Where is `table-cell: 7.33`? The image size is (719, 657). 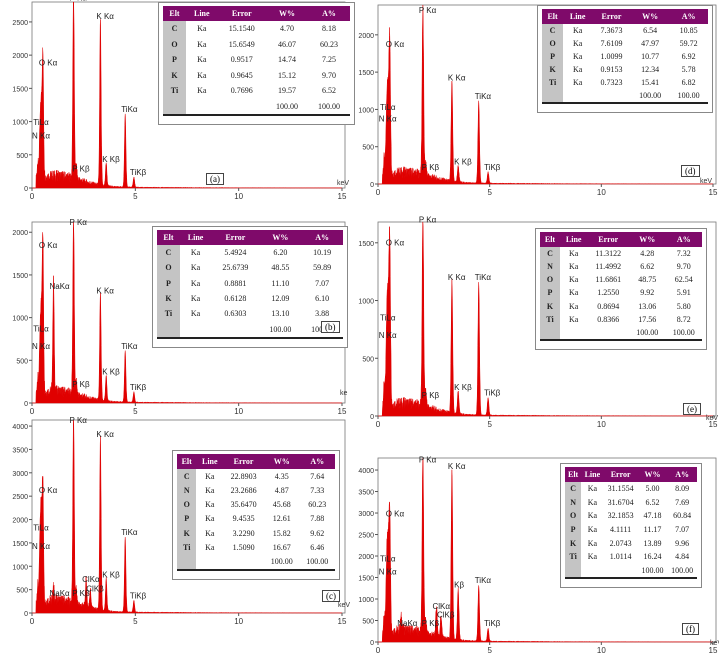 table-cell: 7.33 is located at coordinates (317, 490).